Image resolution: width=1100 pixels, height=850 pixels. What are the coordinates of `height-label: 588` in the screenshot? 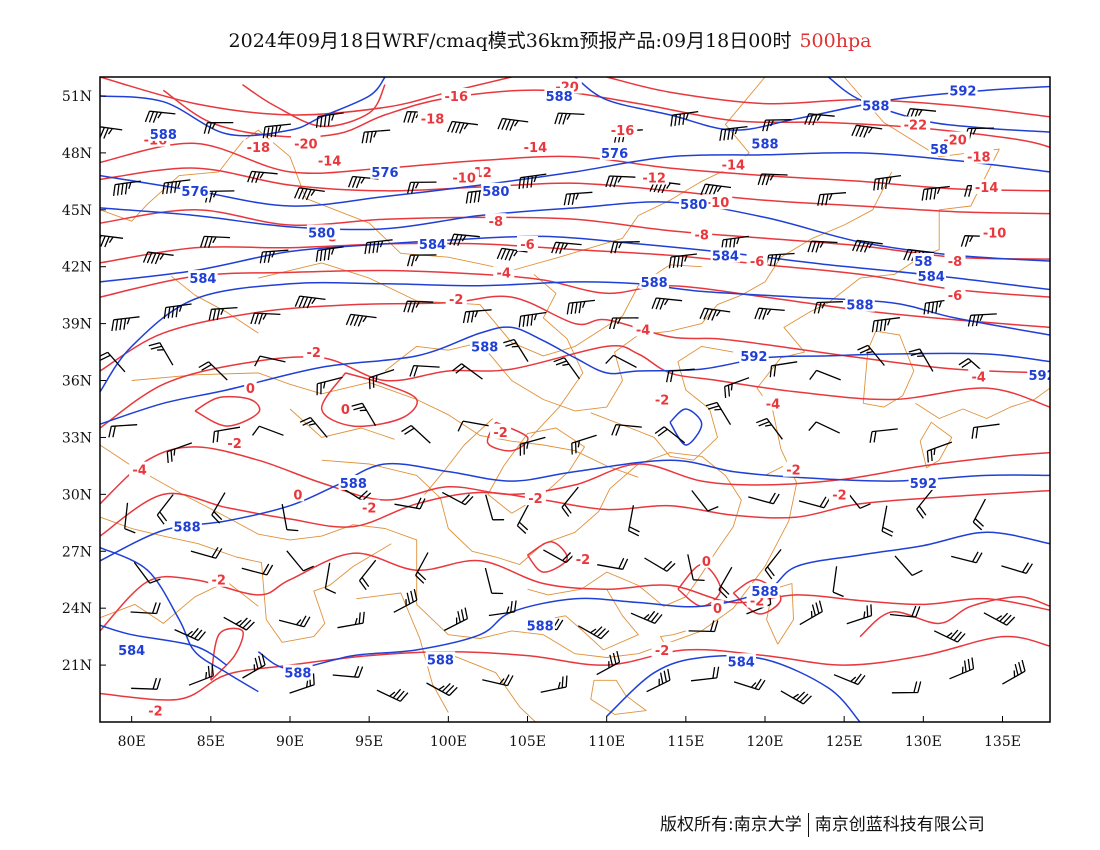 It's located at (764, 144).